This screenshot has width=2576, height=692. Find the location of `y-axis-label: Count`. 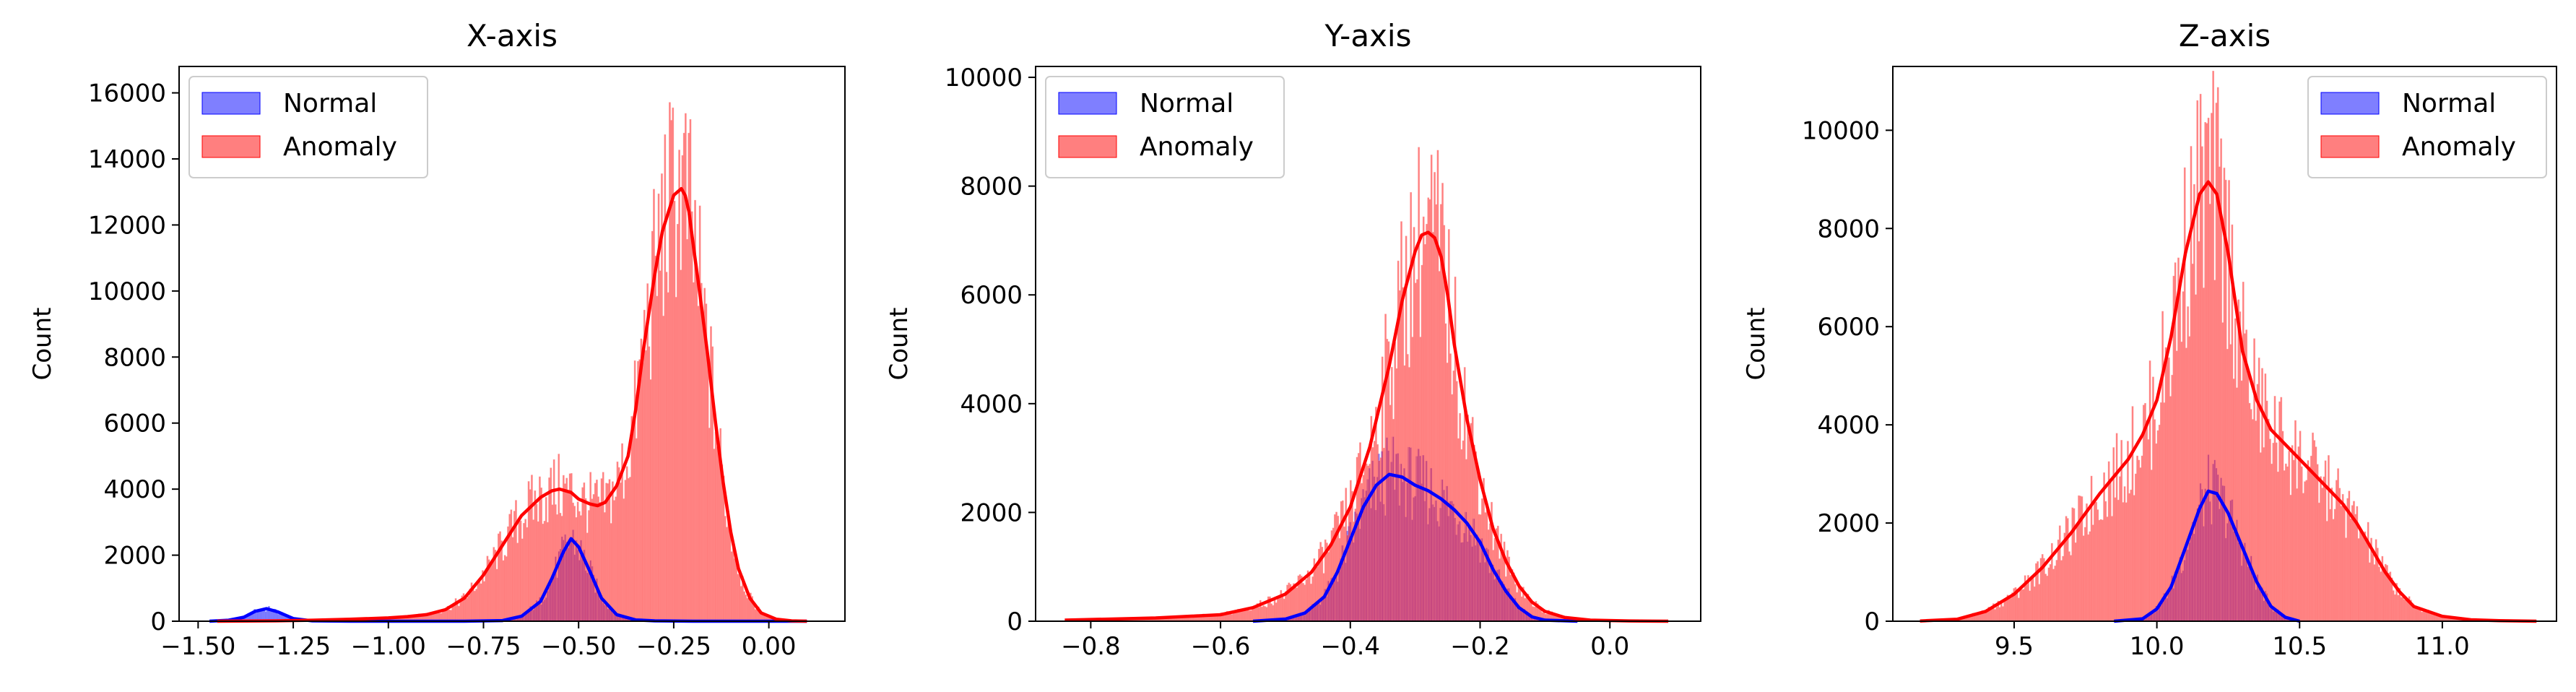

y-axis-label: Count is located at coordinates (42, 344).